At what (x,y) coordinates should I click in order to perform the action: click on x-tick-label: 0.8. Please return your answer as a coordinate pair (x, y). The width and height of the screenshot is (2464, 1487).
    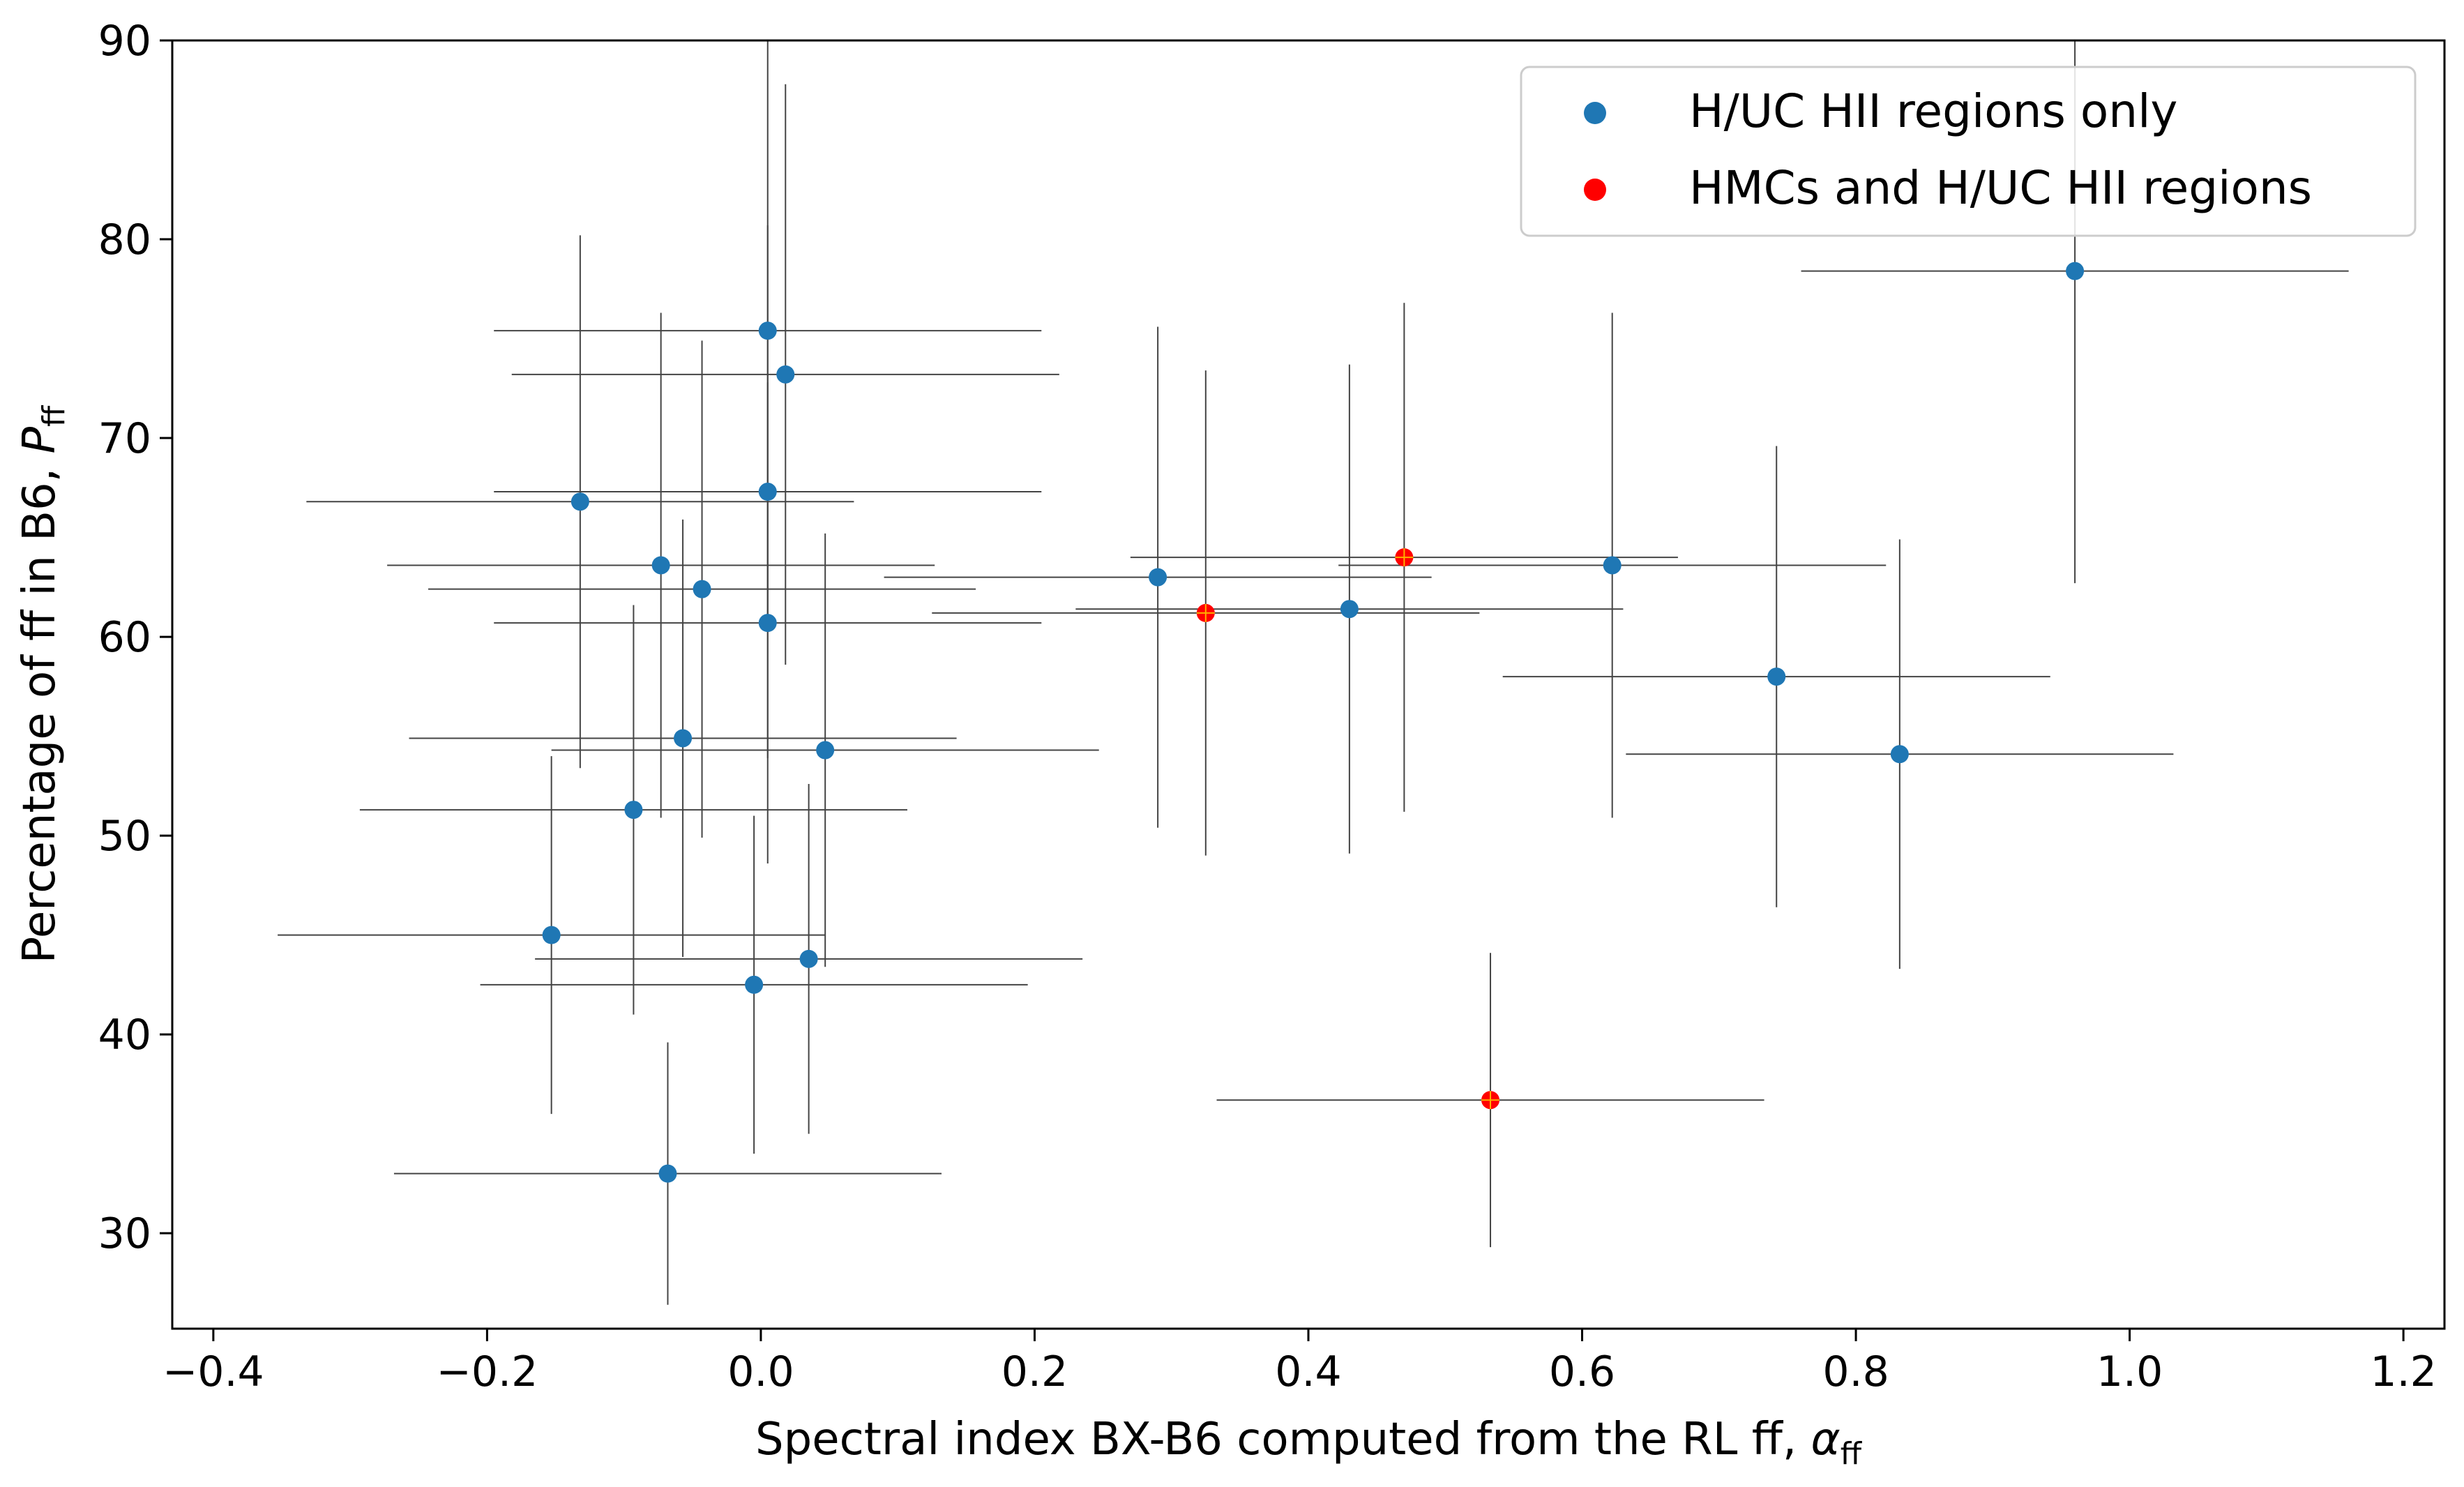
    Looking at the image, I should click on (1856, 1372).